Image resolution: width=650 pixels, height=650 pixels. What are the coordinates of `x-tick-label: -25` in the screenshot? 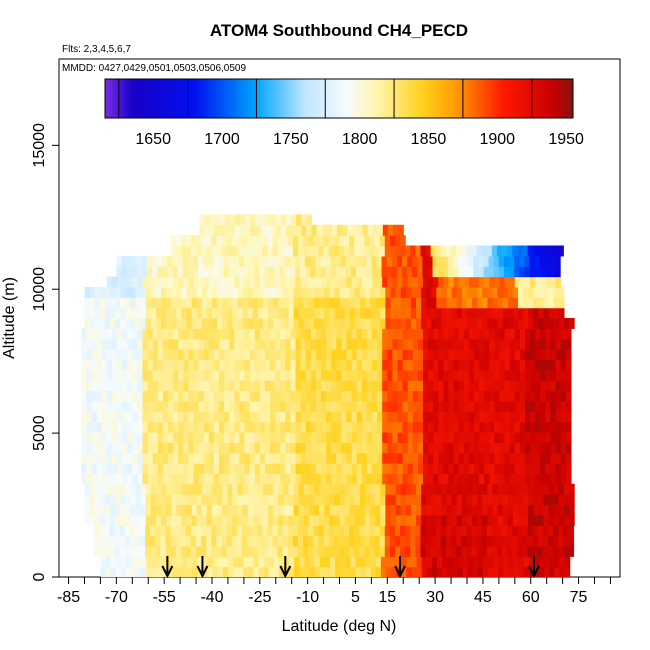 It's located at (259, 597).